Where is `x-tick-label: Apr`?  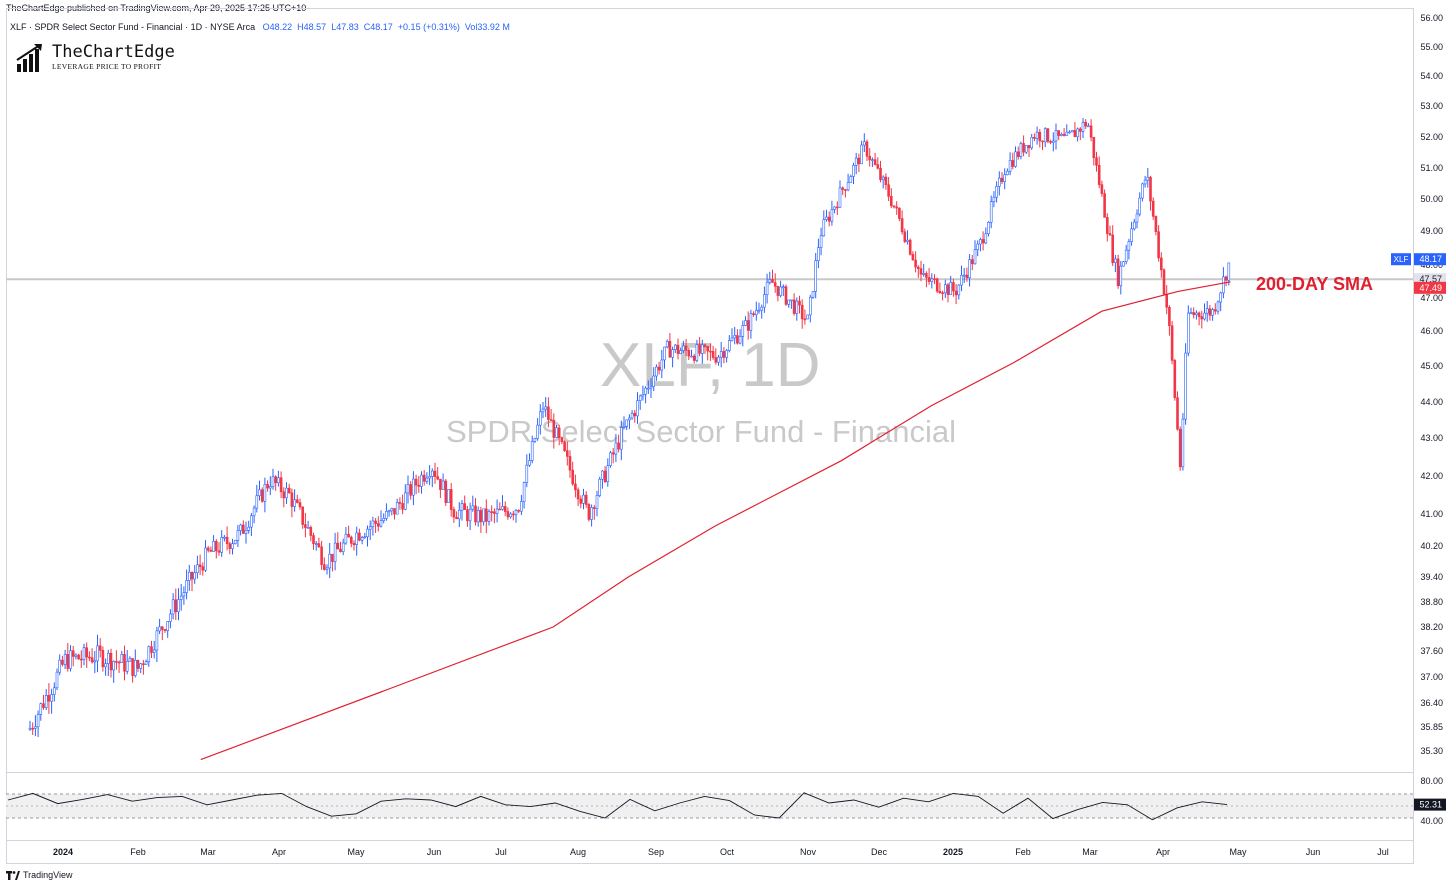
x-tick-label: Apr is located at coordinates (1163, 852).